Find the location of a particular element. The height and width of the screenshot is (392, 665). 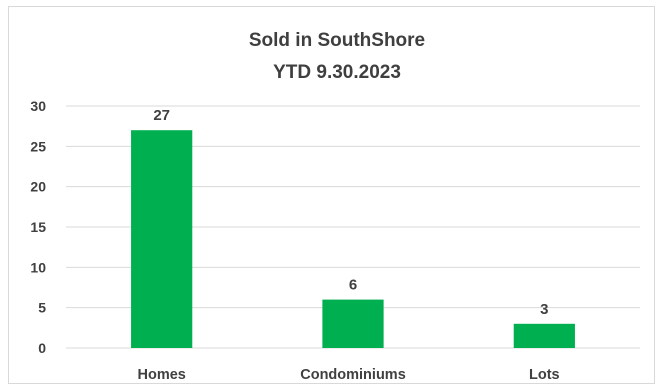

y-tick-label: 15 is located at coordinates (38, 227).